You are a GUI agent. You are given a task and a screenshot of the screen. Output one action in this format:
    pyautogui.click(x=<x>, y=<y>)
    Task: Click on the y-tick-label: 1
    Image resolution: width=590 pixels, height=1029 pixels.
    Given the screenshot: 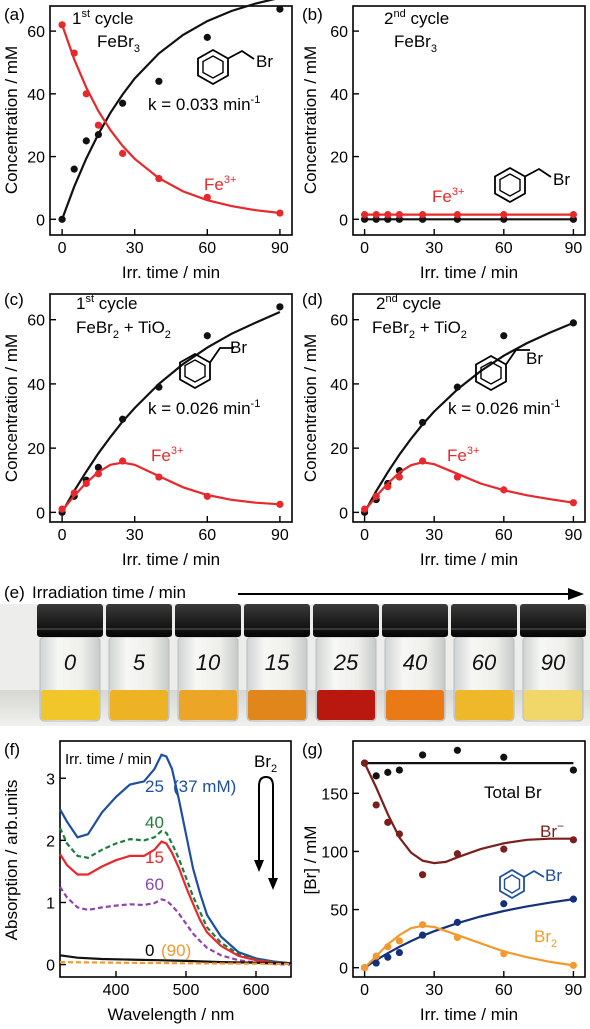 What is the action you would take?
    pyautogui.click(x=50, y=903)
    